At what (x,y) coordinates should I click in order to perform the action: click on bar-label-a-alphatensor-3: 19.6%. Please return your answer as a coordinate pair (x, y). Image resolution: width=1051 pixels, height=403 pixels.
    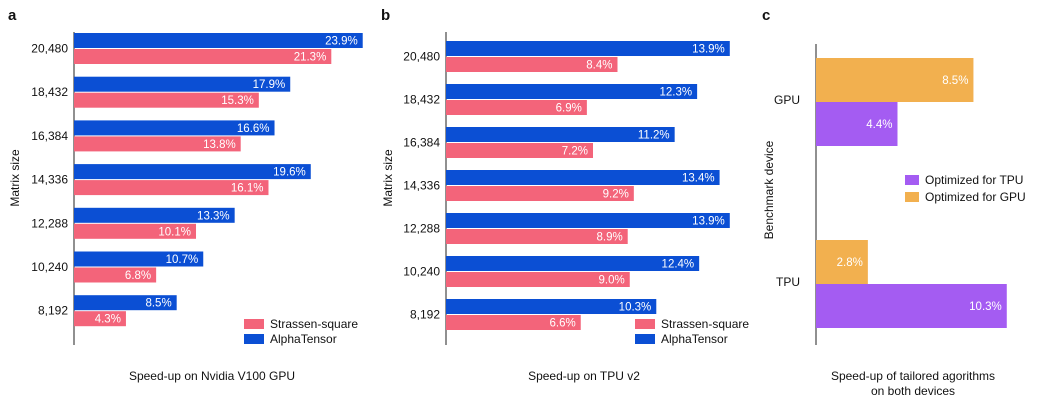
    Looking at the image, I should click on (289, 173).